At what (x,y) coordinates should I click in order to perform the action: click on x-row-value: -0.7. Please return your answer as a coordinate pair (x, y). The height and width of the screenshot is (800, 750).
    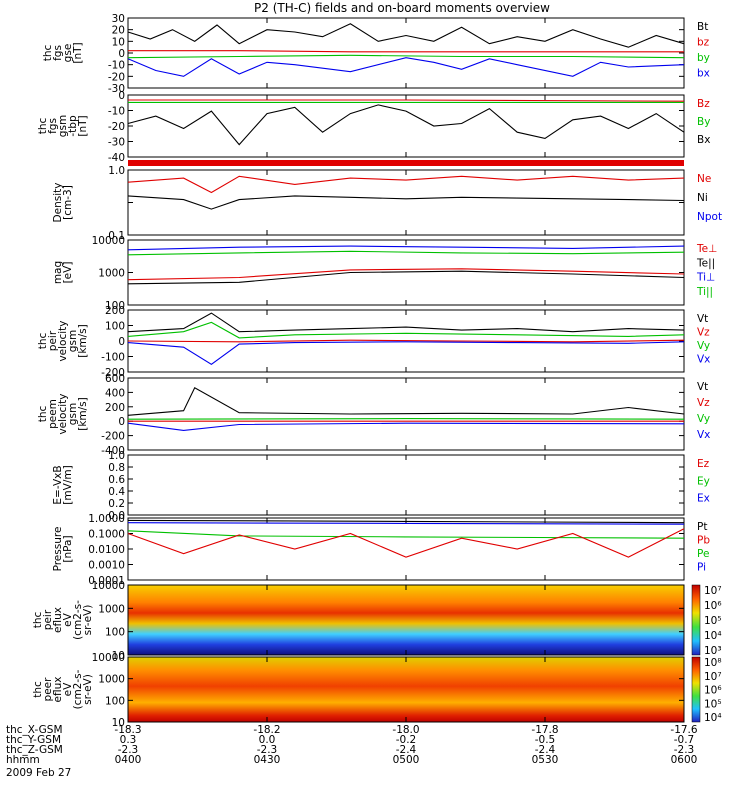
    Looking at the image, I should click on (684, 740).